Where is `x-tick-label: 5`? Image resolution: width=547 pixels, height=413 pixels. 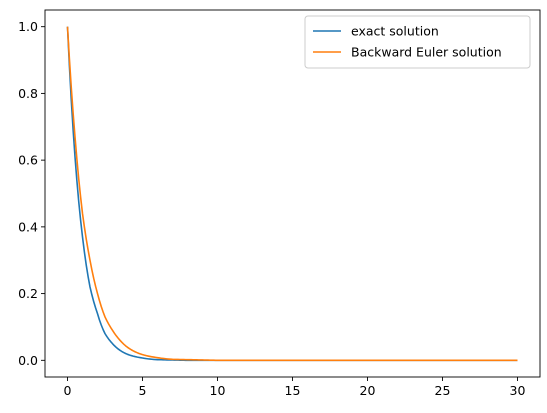
x-tick-label: 5 is located at coordinates (143, 390).